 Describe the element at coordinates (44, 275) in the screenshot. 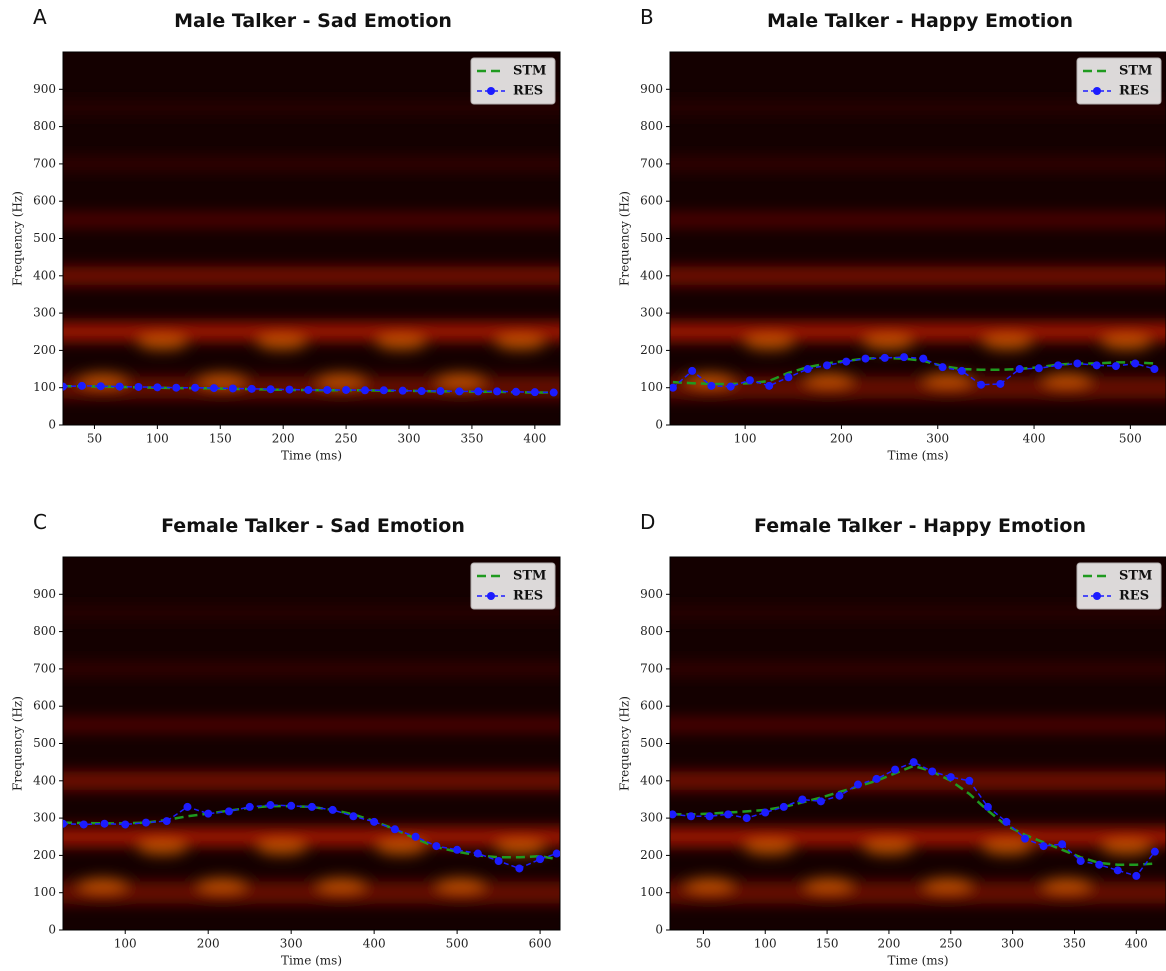

I see `y-tick-label: 400` at that location.